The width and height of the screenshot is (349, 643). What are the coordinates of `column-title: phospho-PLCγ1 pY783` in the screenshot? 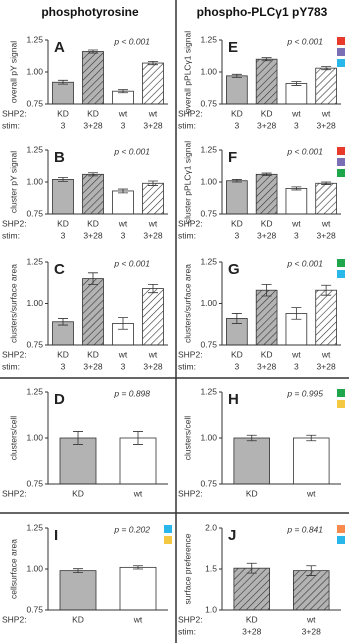 It's located at (262, 12).